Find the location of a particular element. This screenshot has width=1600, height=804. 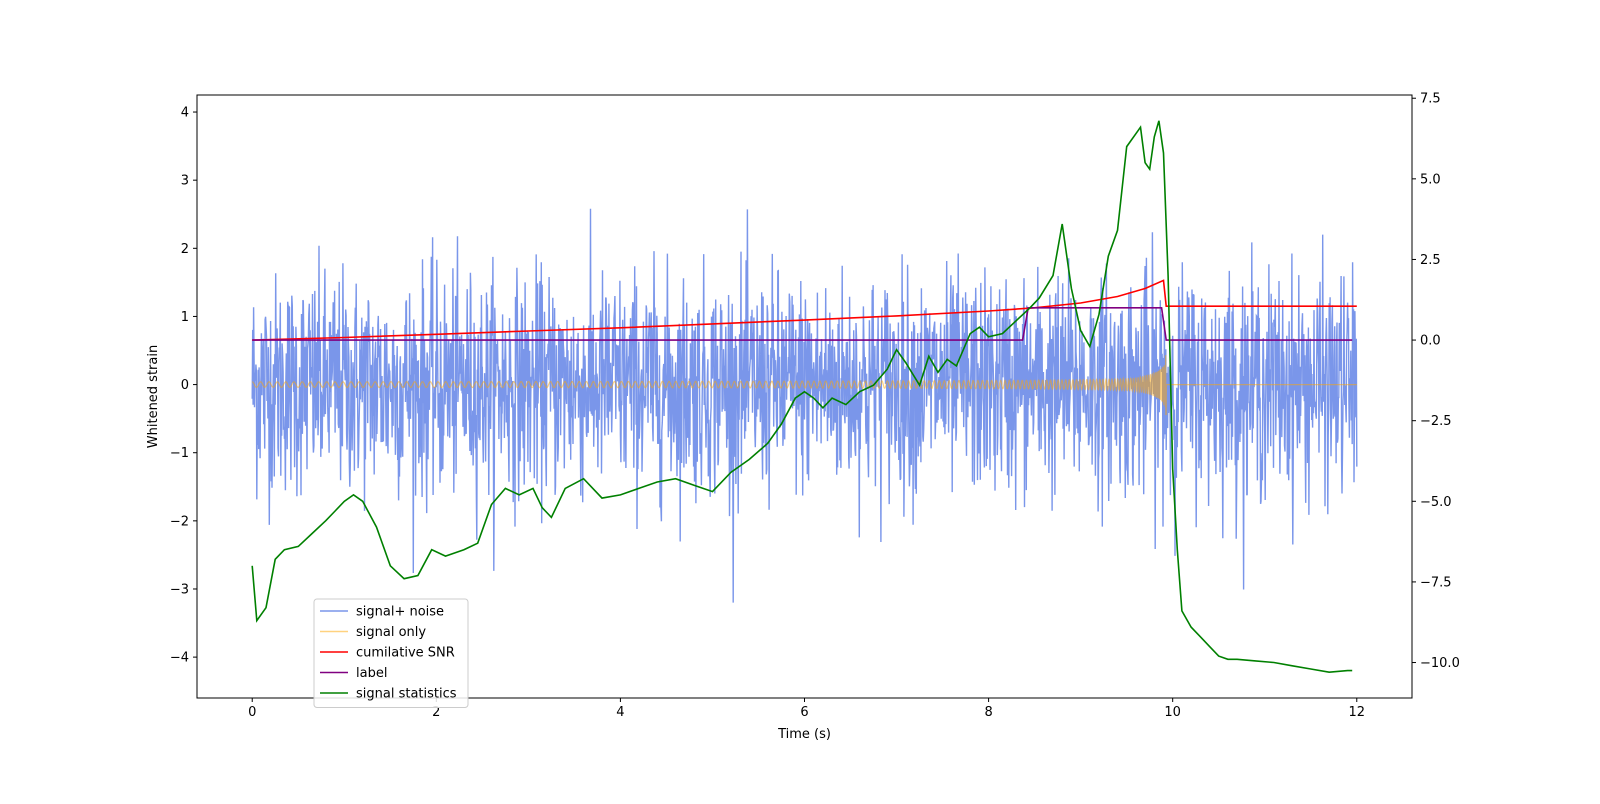

series-signal-only is located at coordinates (804, 385).